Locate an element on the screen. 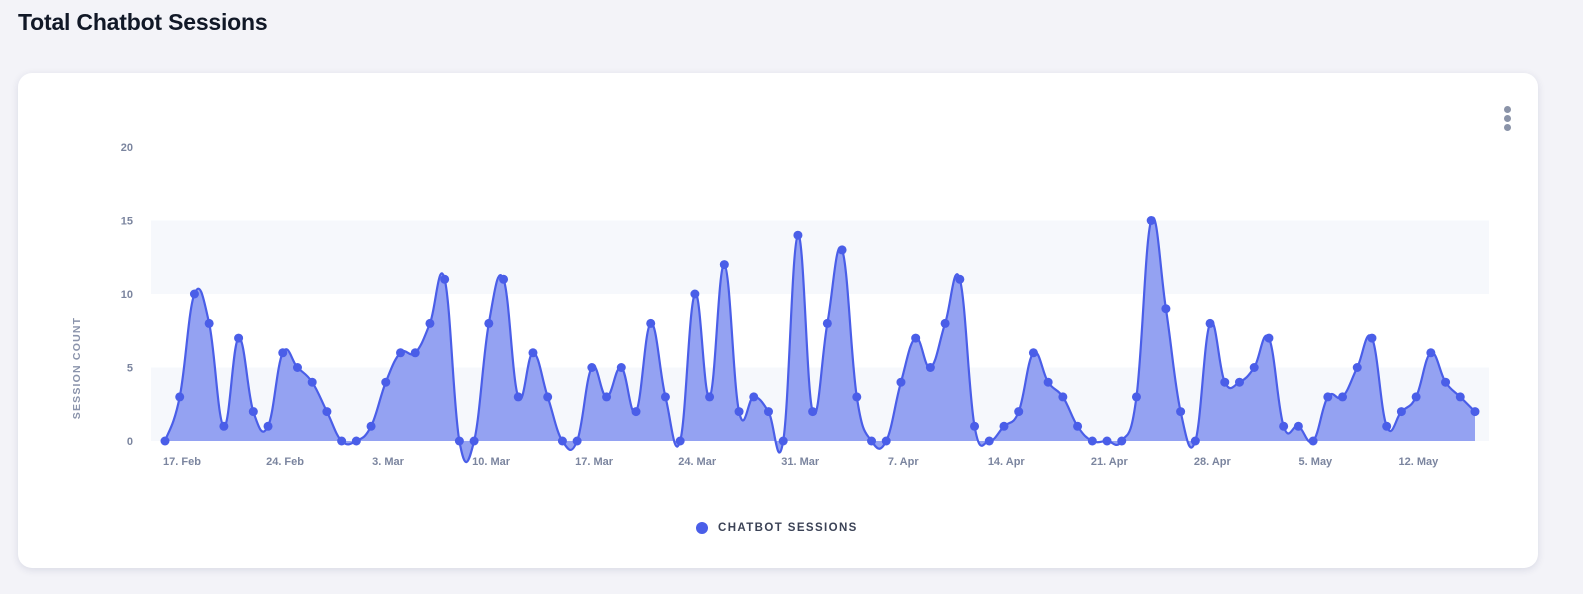 This screenshot has width=1583, height=594. y-tick-label: 5 is located at coordinates (130, 369).